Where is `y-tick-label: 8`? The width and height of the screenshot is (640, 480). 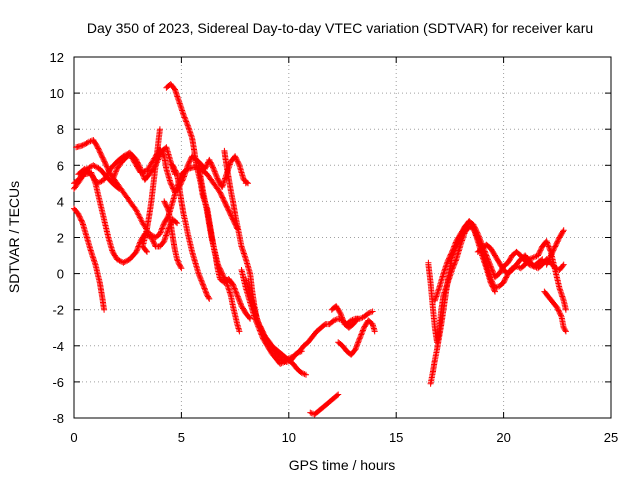
y-tick-label: 8 is located at coordinates (60, 129).